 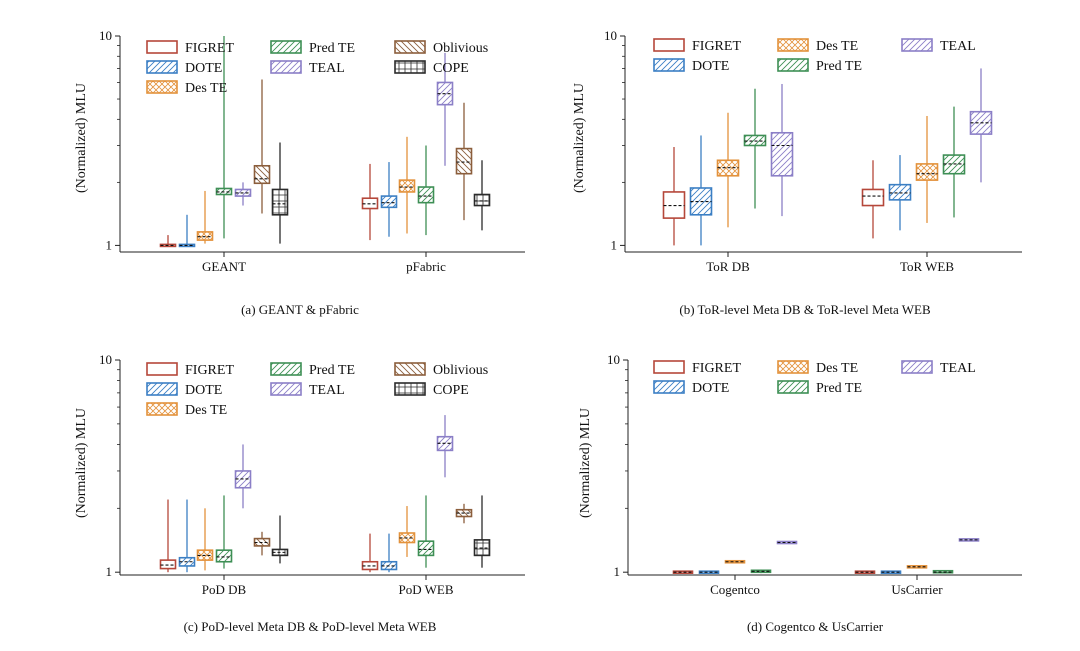 I want to click on box-des-te-pod-web, so click(x=407, y=531).